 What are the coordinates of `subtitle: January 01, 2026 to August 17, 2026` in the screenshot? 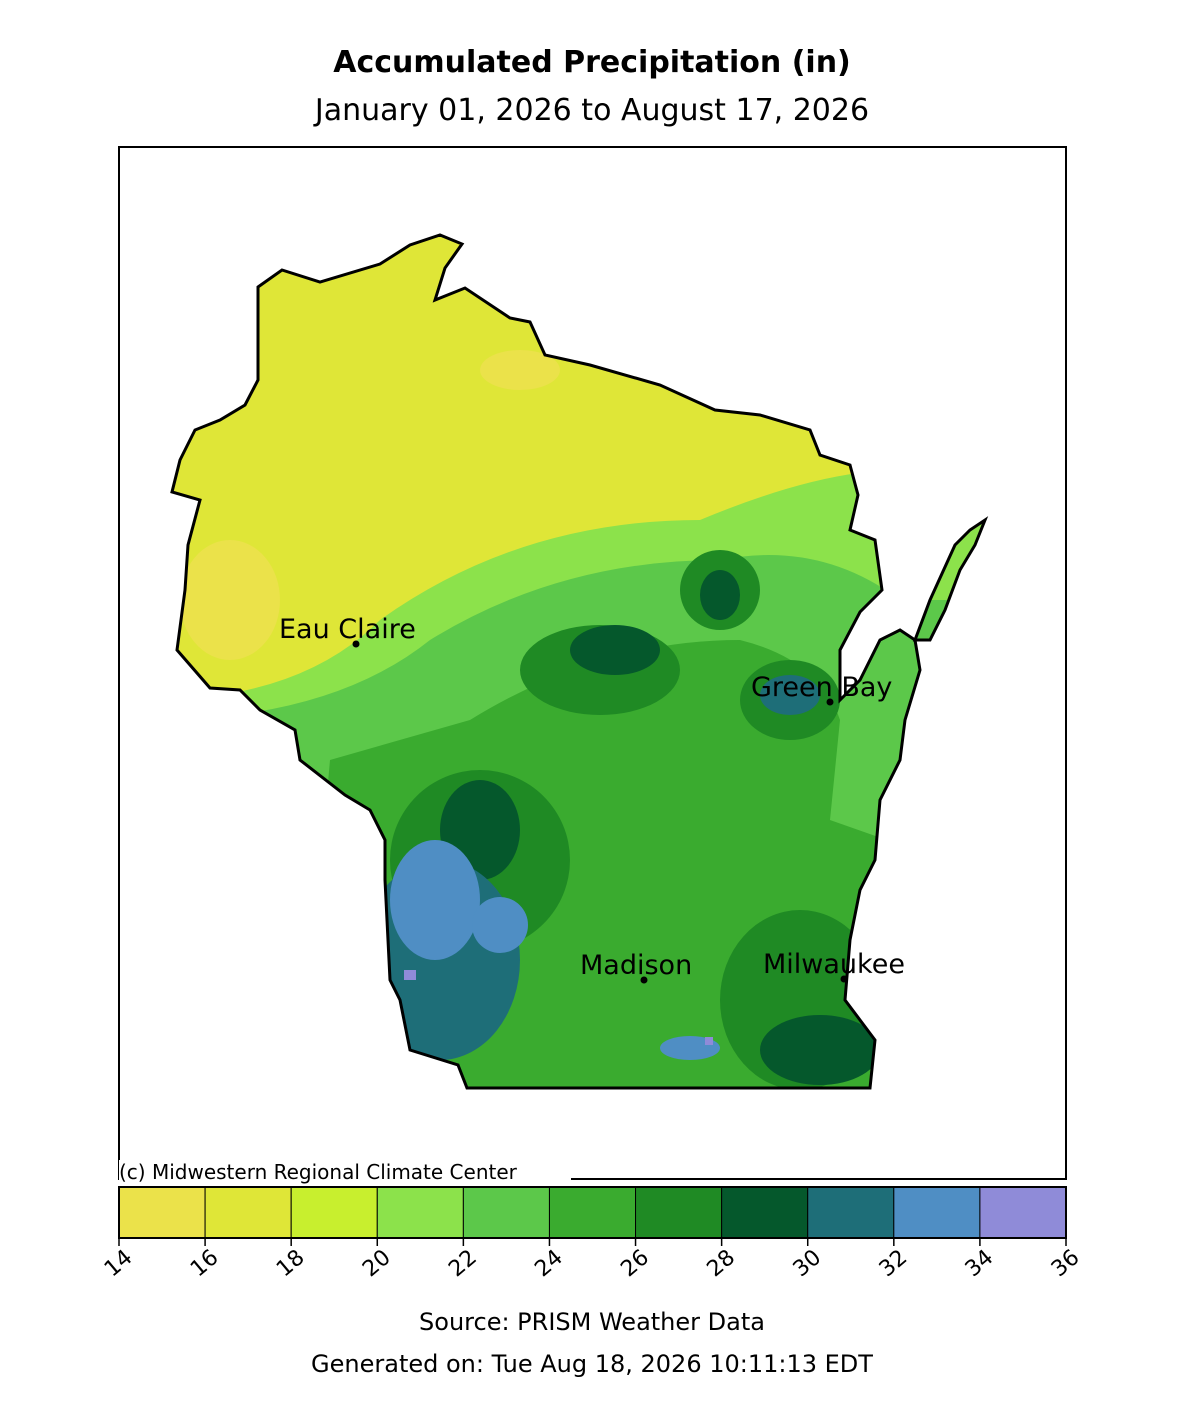 It's located at (591, 110).